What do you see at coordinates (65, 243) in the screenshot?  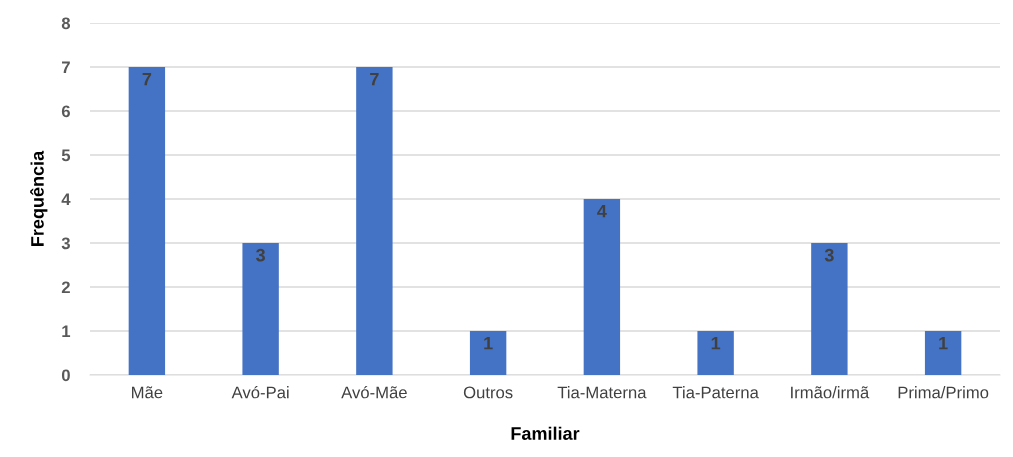 I see `y-tick-label: 3` at bounding box center [65, 243].